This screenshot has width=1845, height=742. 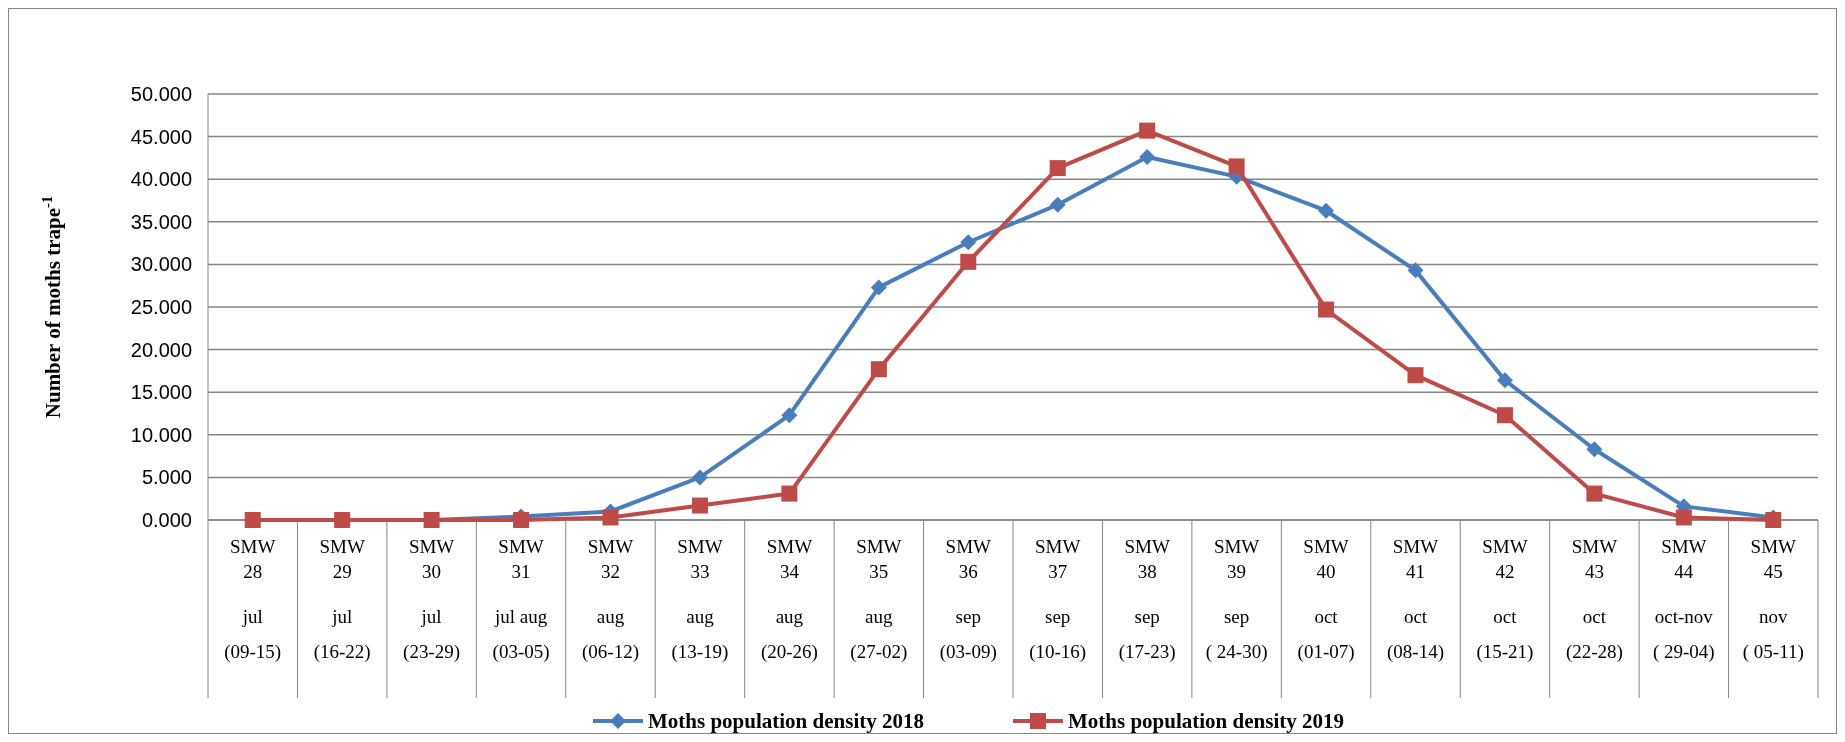 What do you see at coordinates (166, 520) in the screenshot?
I see `y-tick-label: 0.000` at bounding box center [166, 520].